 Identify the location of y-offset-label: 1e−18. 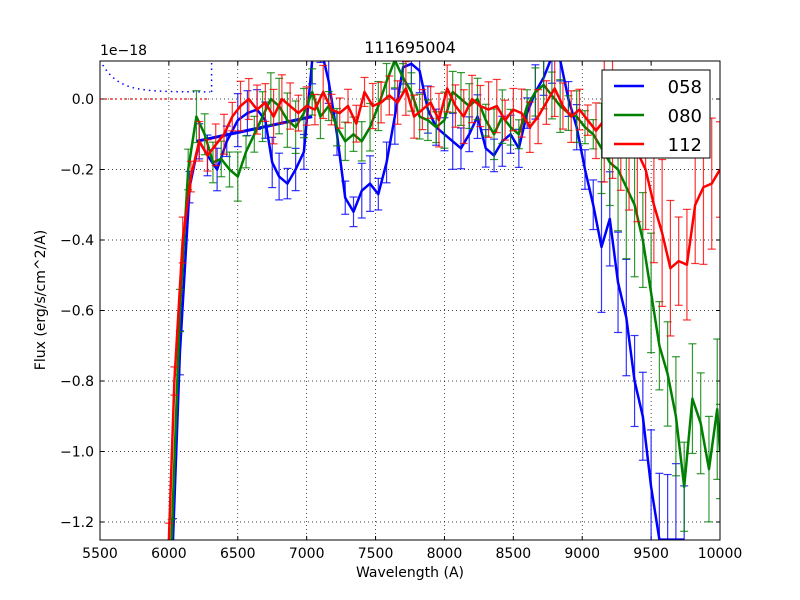
(123, 51).